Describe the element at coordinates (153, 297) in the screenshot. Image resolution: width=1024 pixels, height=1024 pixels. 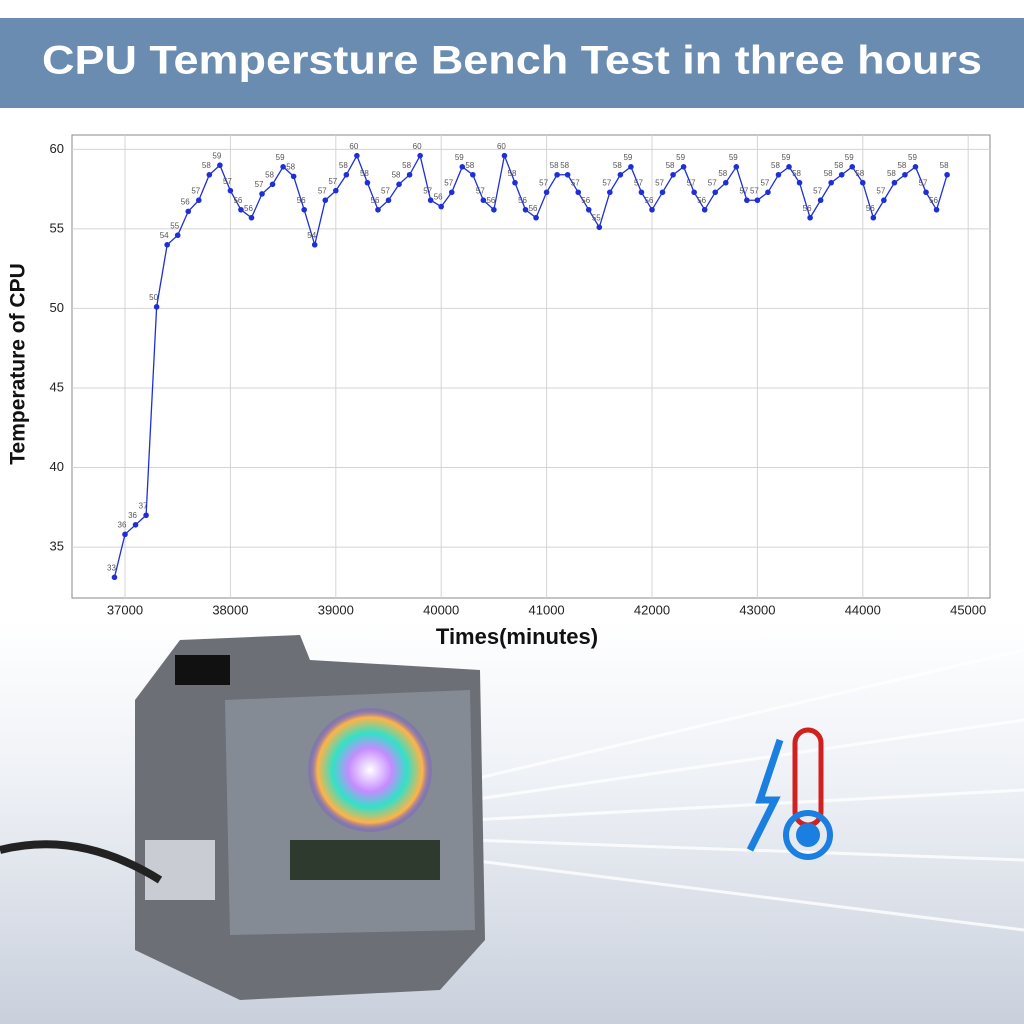
I see `data-label: 50` at that location.